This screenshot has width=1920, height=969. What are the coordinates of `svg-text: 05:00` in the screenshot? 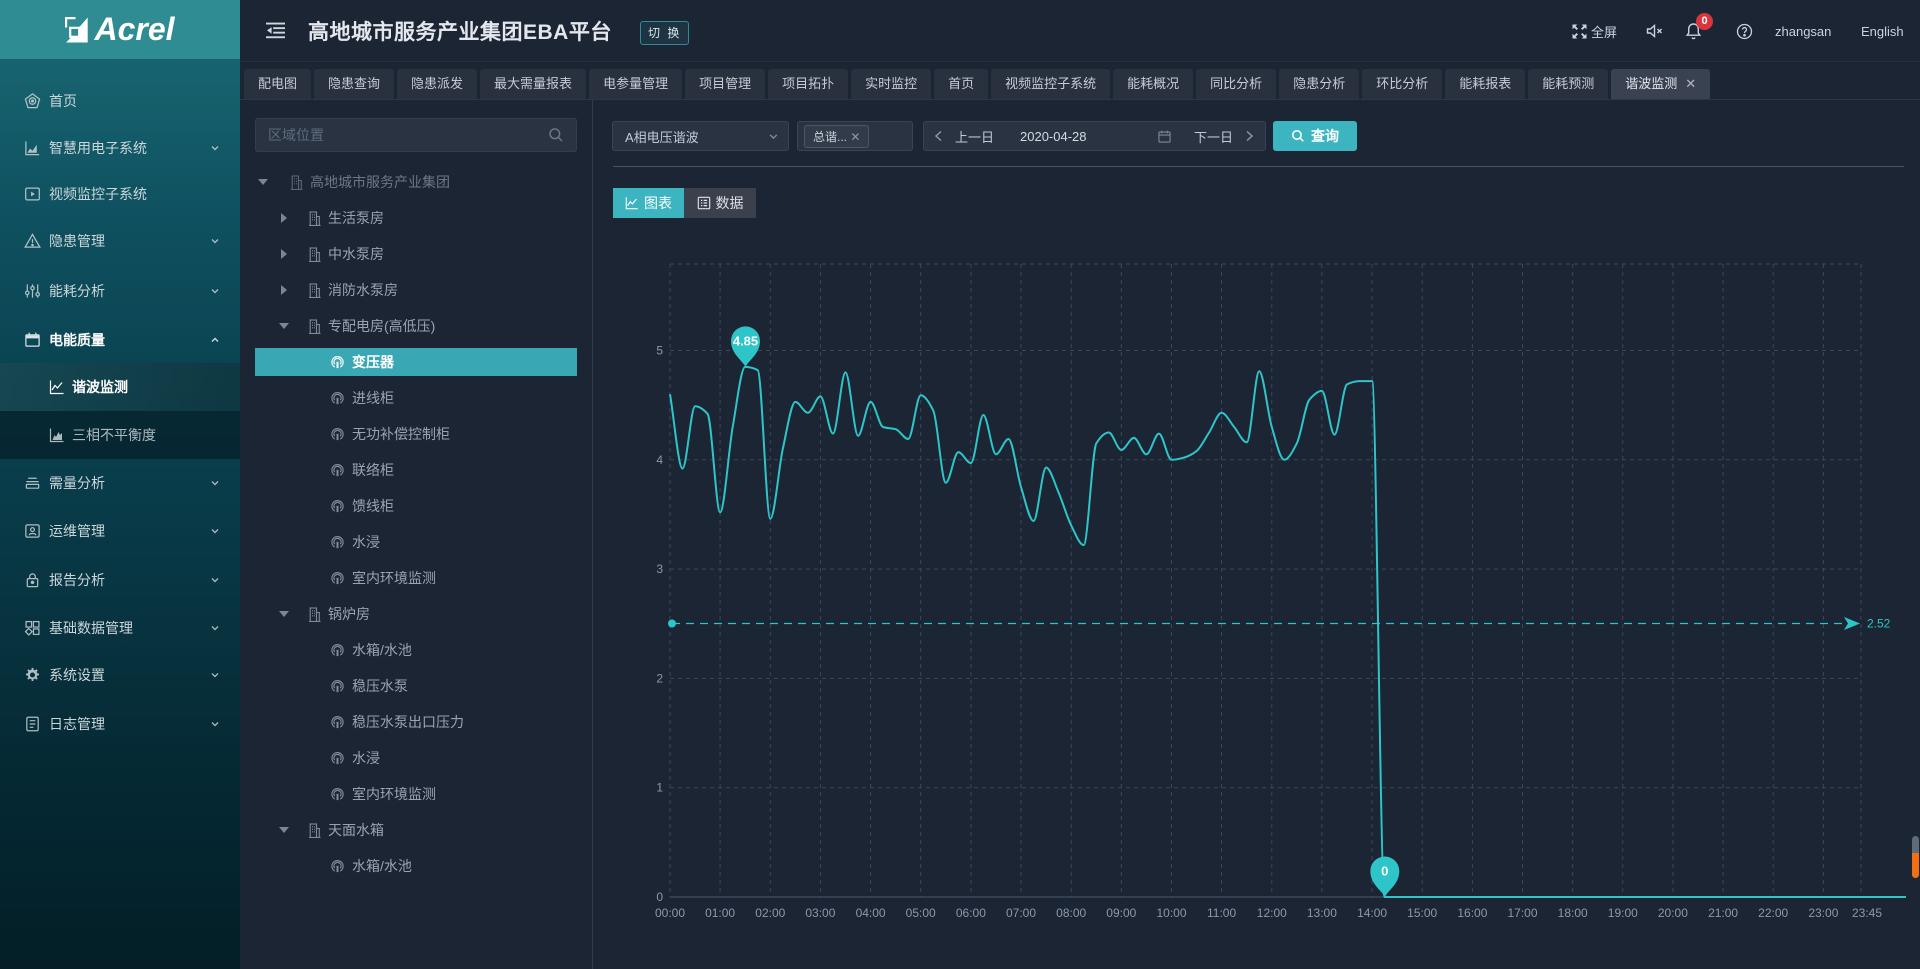 It's located at (921, 913).